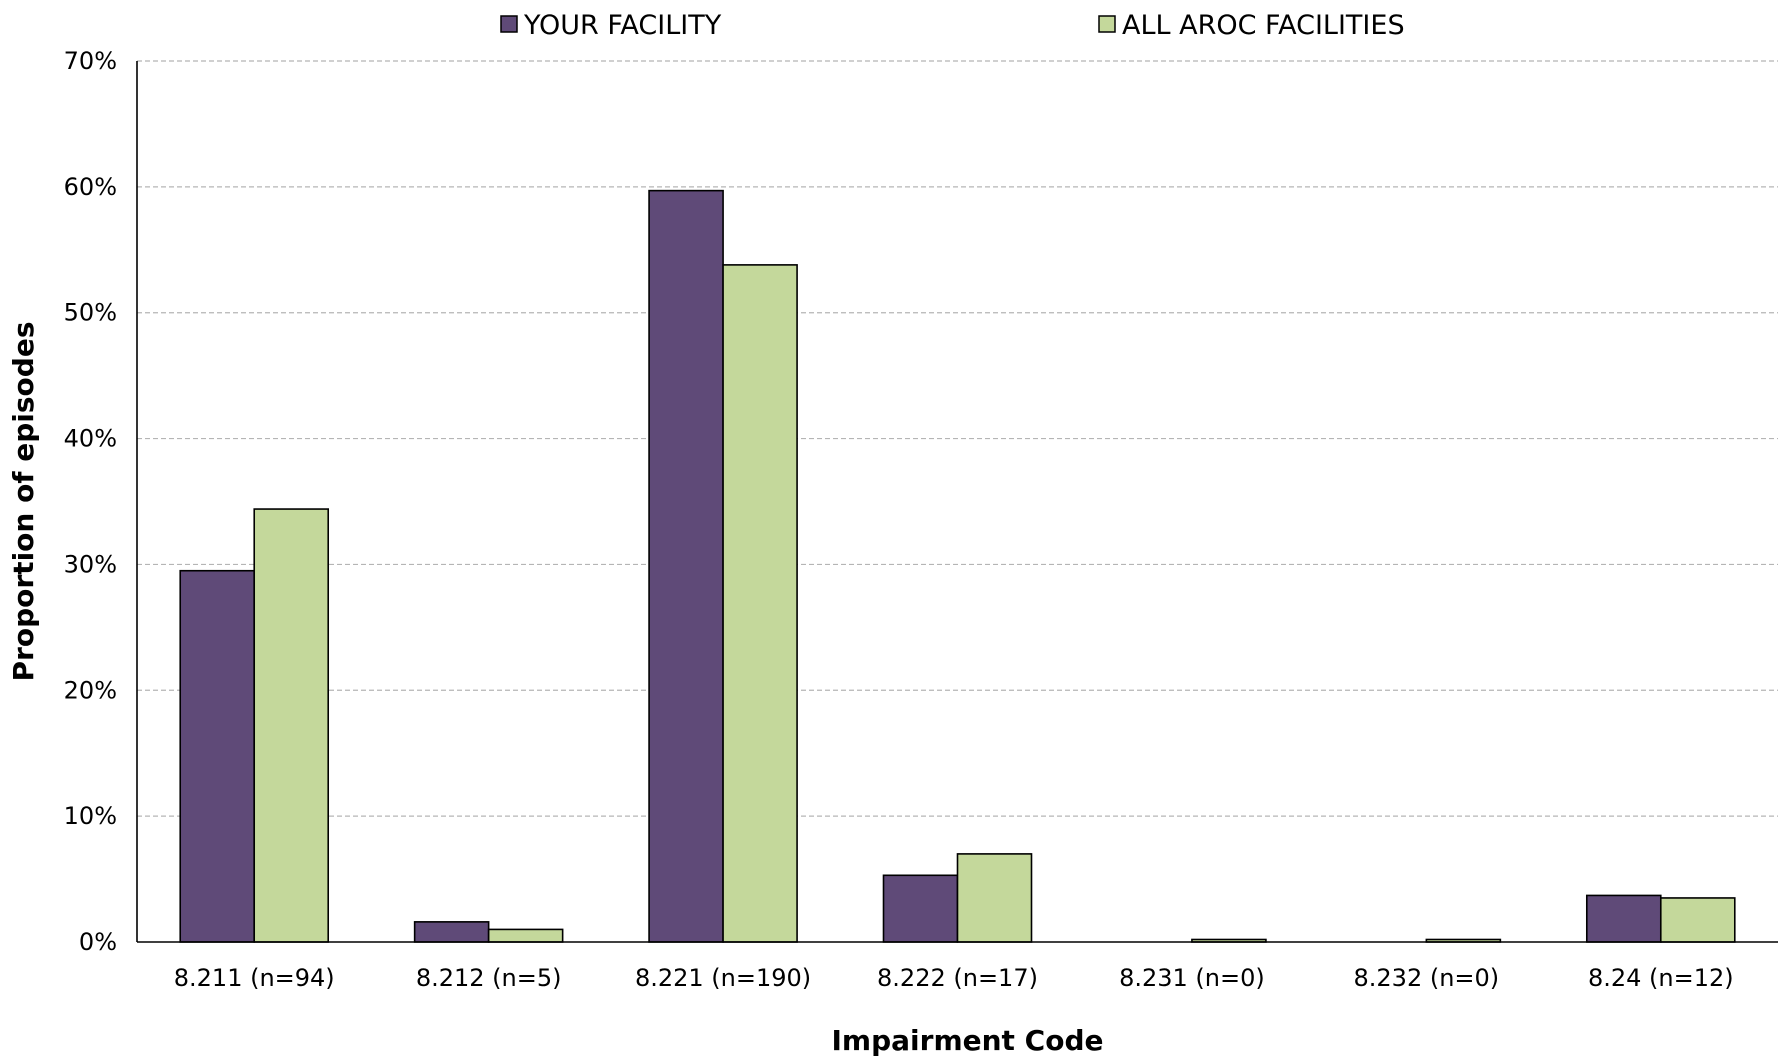  I want to click on y-tick-label: 60%, so click(90, 187).